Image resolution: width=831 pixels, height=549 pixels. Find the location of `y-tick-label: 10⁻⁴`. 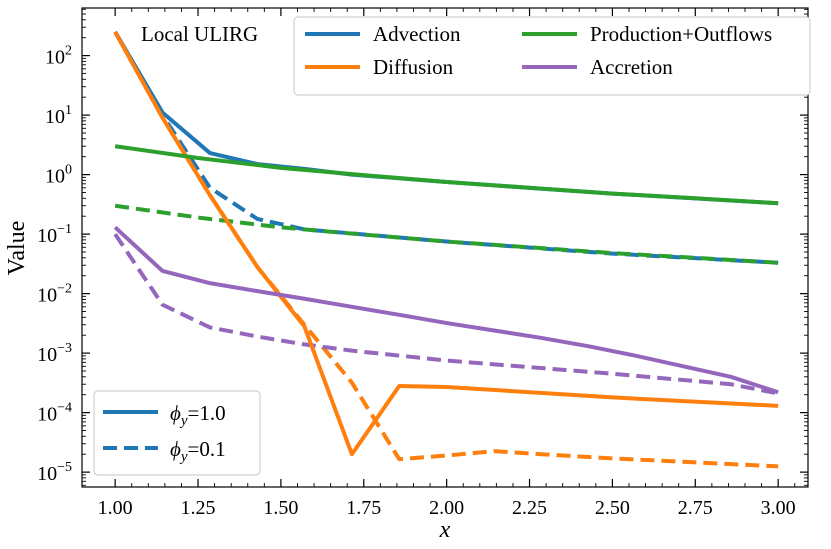

y-tick-label: 10⁻⁴ is located at coordinates (54, 413).